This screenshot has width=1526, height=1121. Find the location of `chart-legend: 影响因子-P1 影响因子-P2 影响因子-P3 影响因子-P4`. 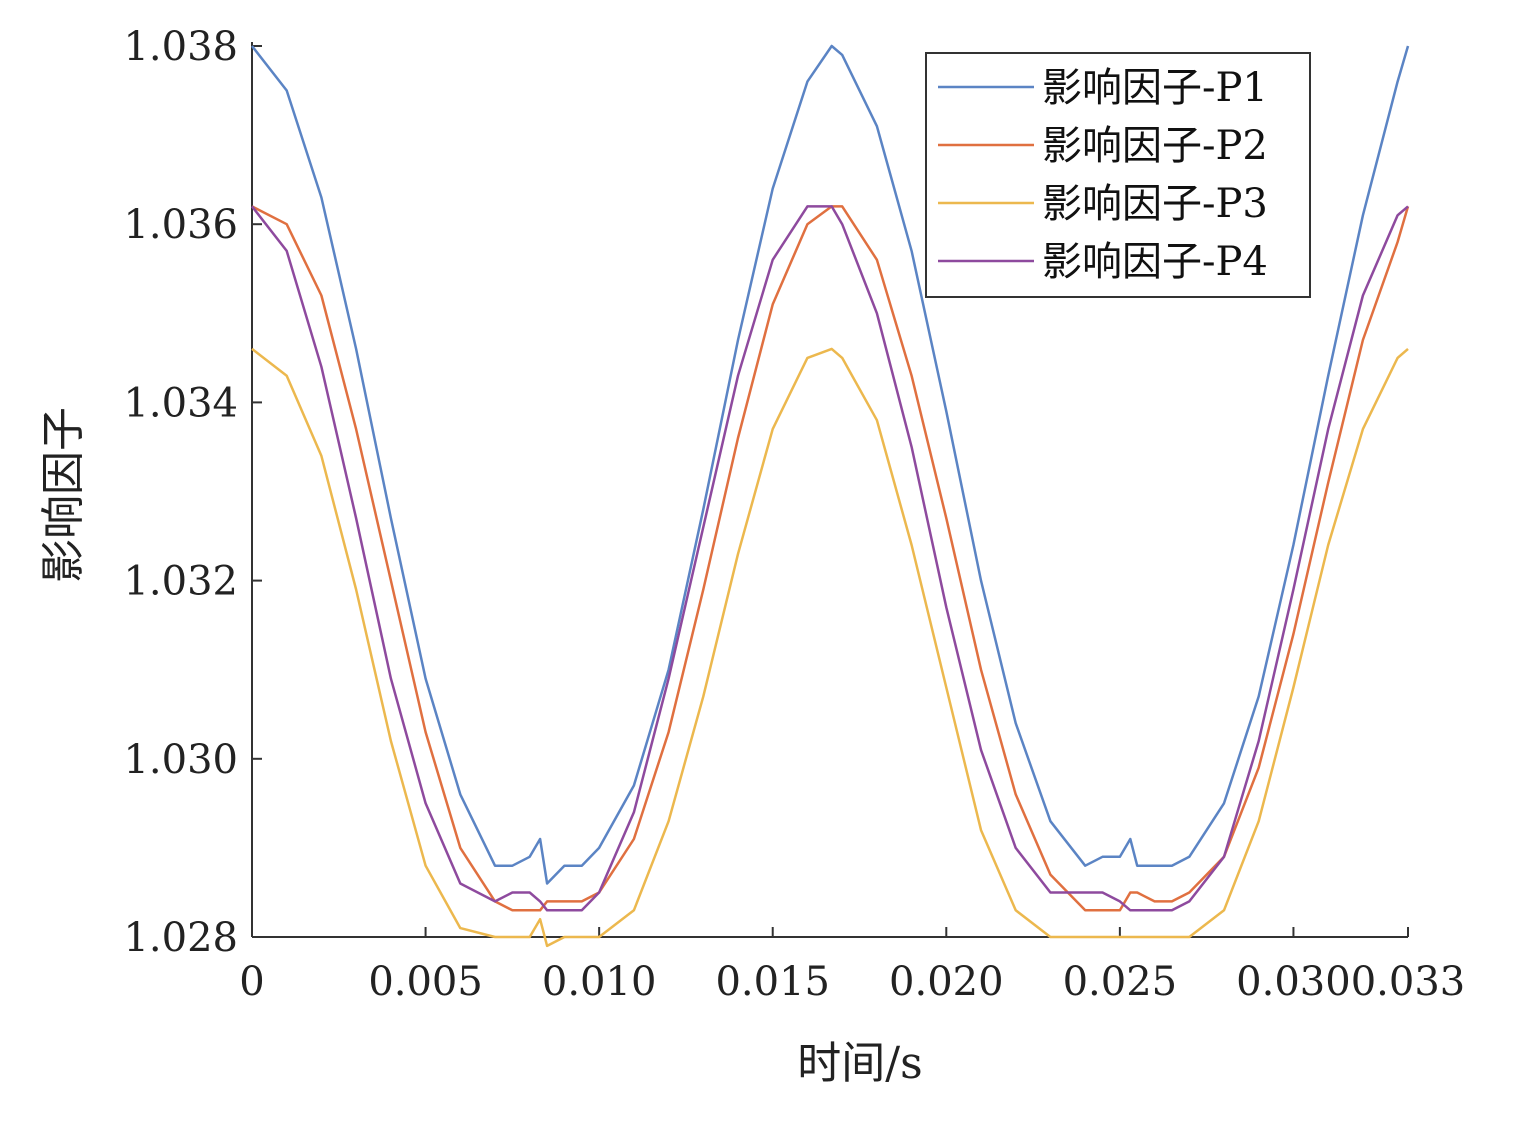

chart-legend: 影响因子-P1 影响因子-P2 影响因子-P3 影响因子-P4 is located at coordinates (1118, 175).